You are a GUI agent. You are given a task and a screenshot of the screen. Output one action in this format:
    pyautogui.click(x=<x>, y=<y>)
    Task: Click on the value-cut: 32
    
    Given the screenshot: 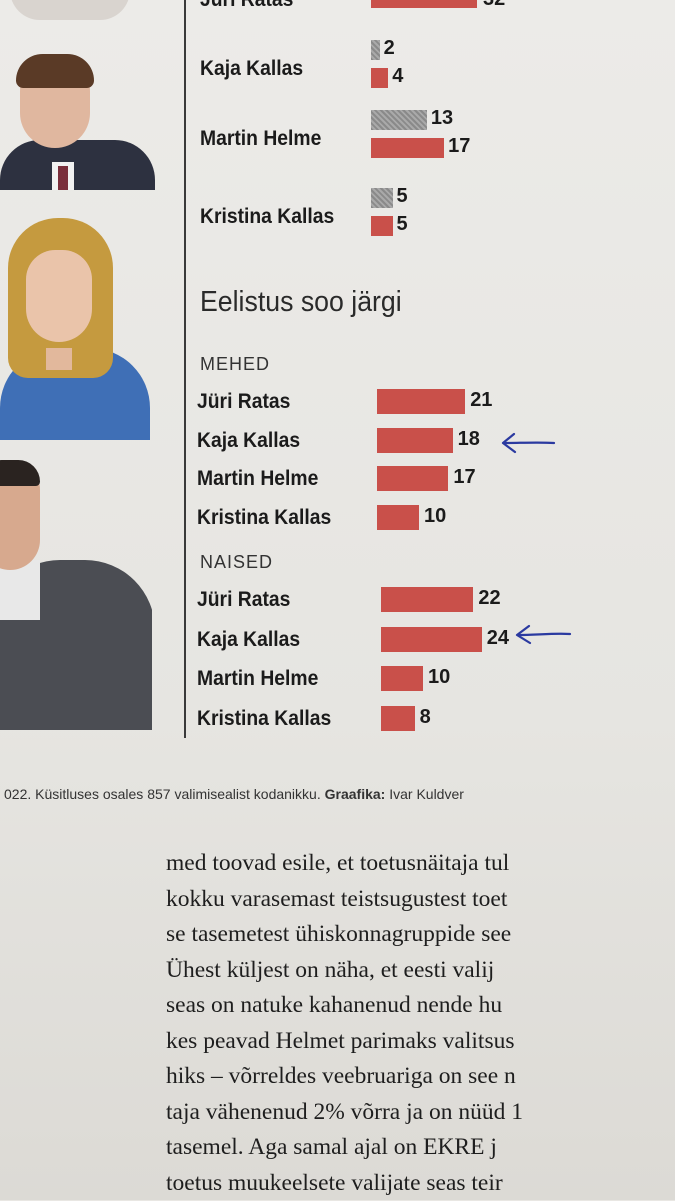 What is the action you would take?
    pyautogui.click(x=494, y=5)
    